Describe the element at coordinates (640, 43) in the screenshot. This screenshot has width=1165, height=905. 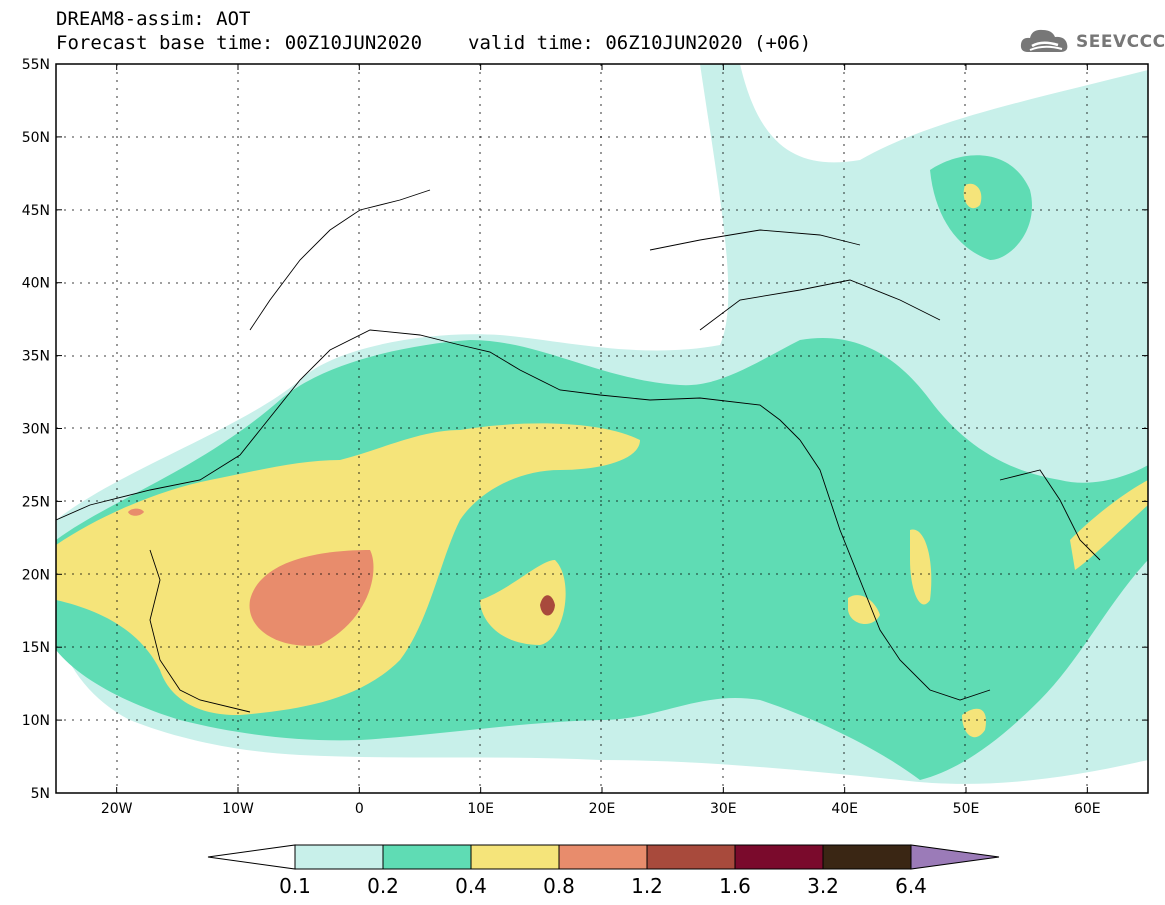
I see `valid-time: valid time: 06Z10JUN2020 (+06)` at that location.